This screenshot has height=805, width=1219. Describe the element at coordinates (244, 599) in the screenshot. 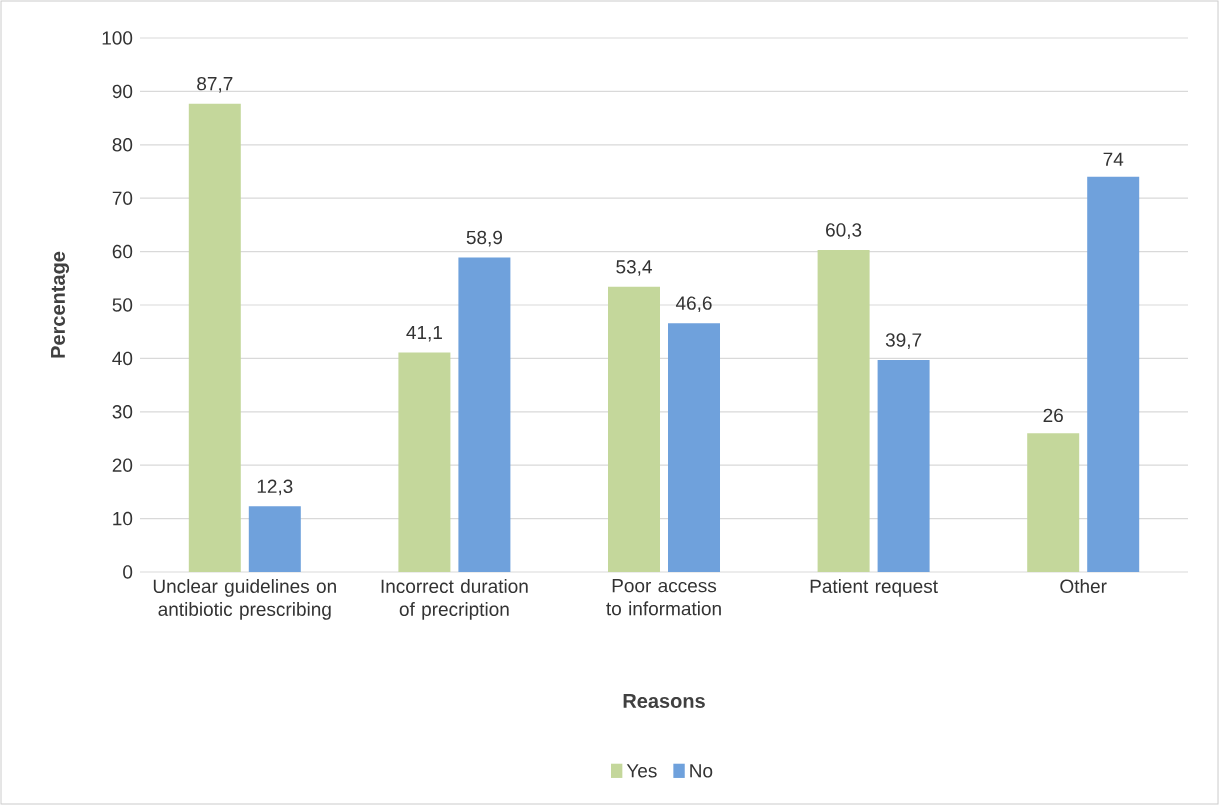

I see `x-tick-label: Unclear guidelines on antibiotic prescribing` at that location.